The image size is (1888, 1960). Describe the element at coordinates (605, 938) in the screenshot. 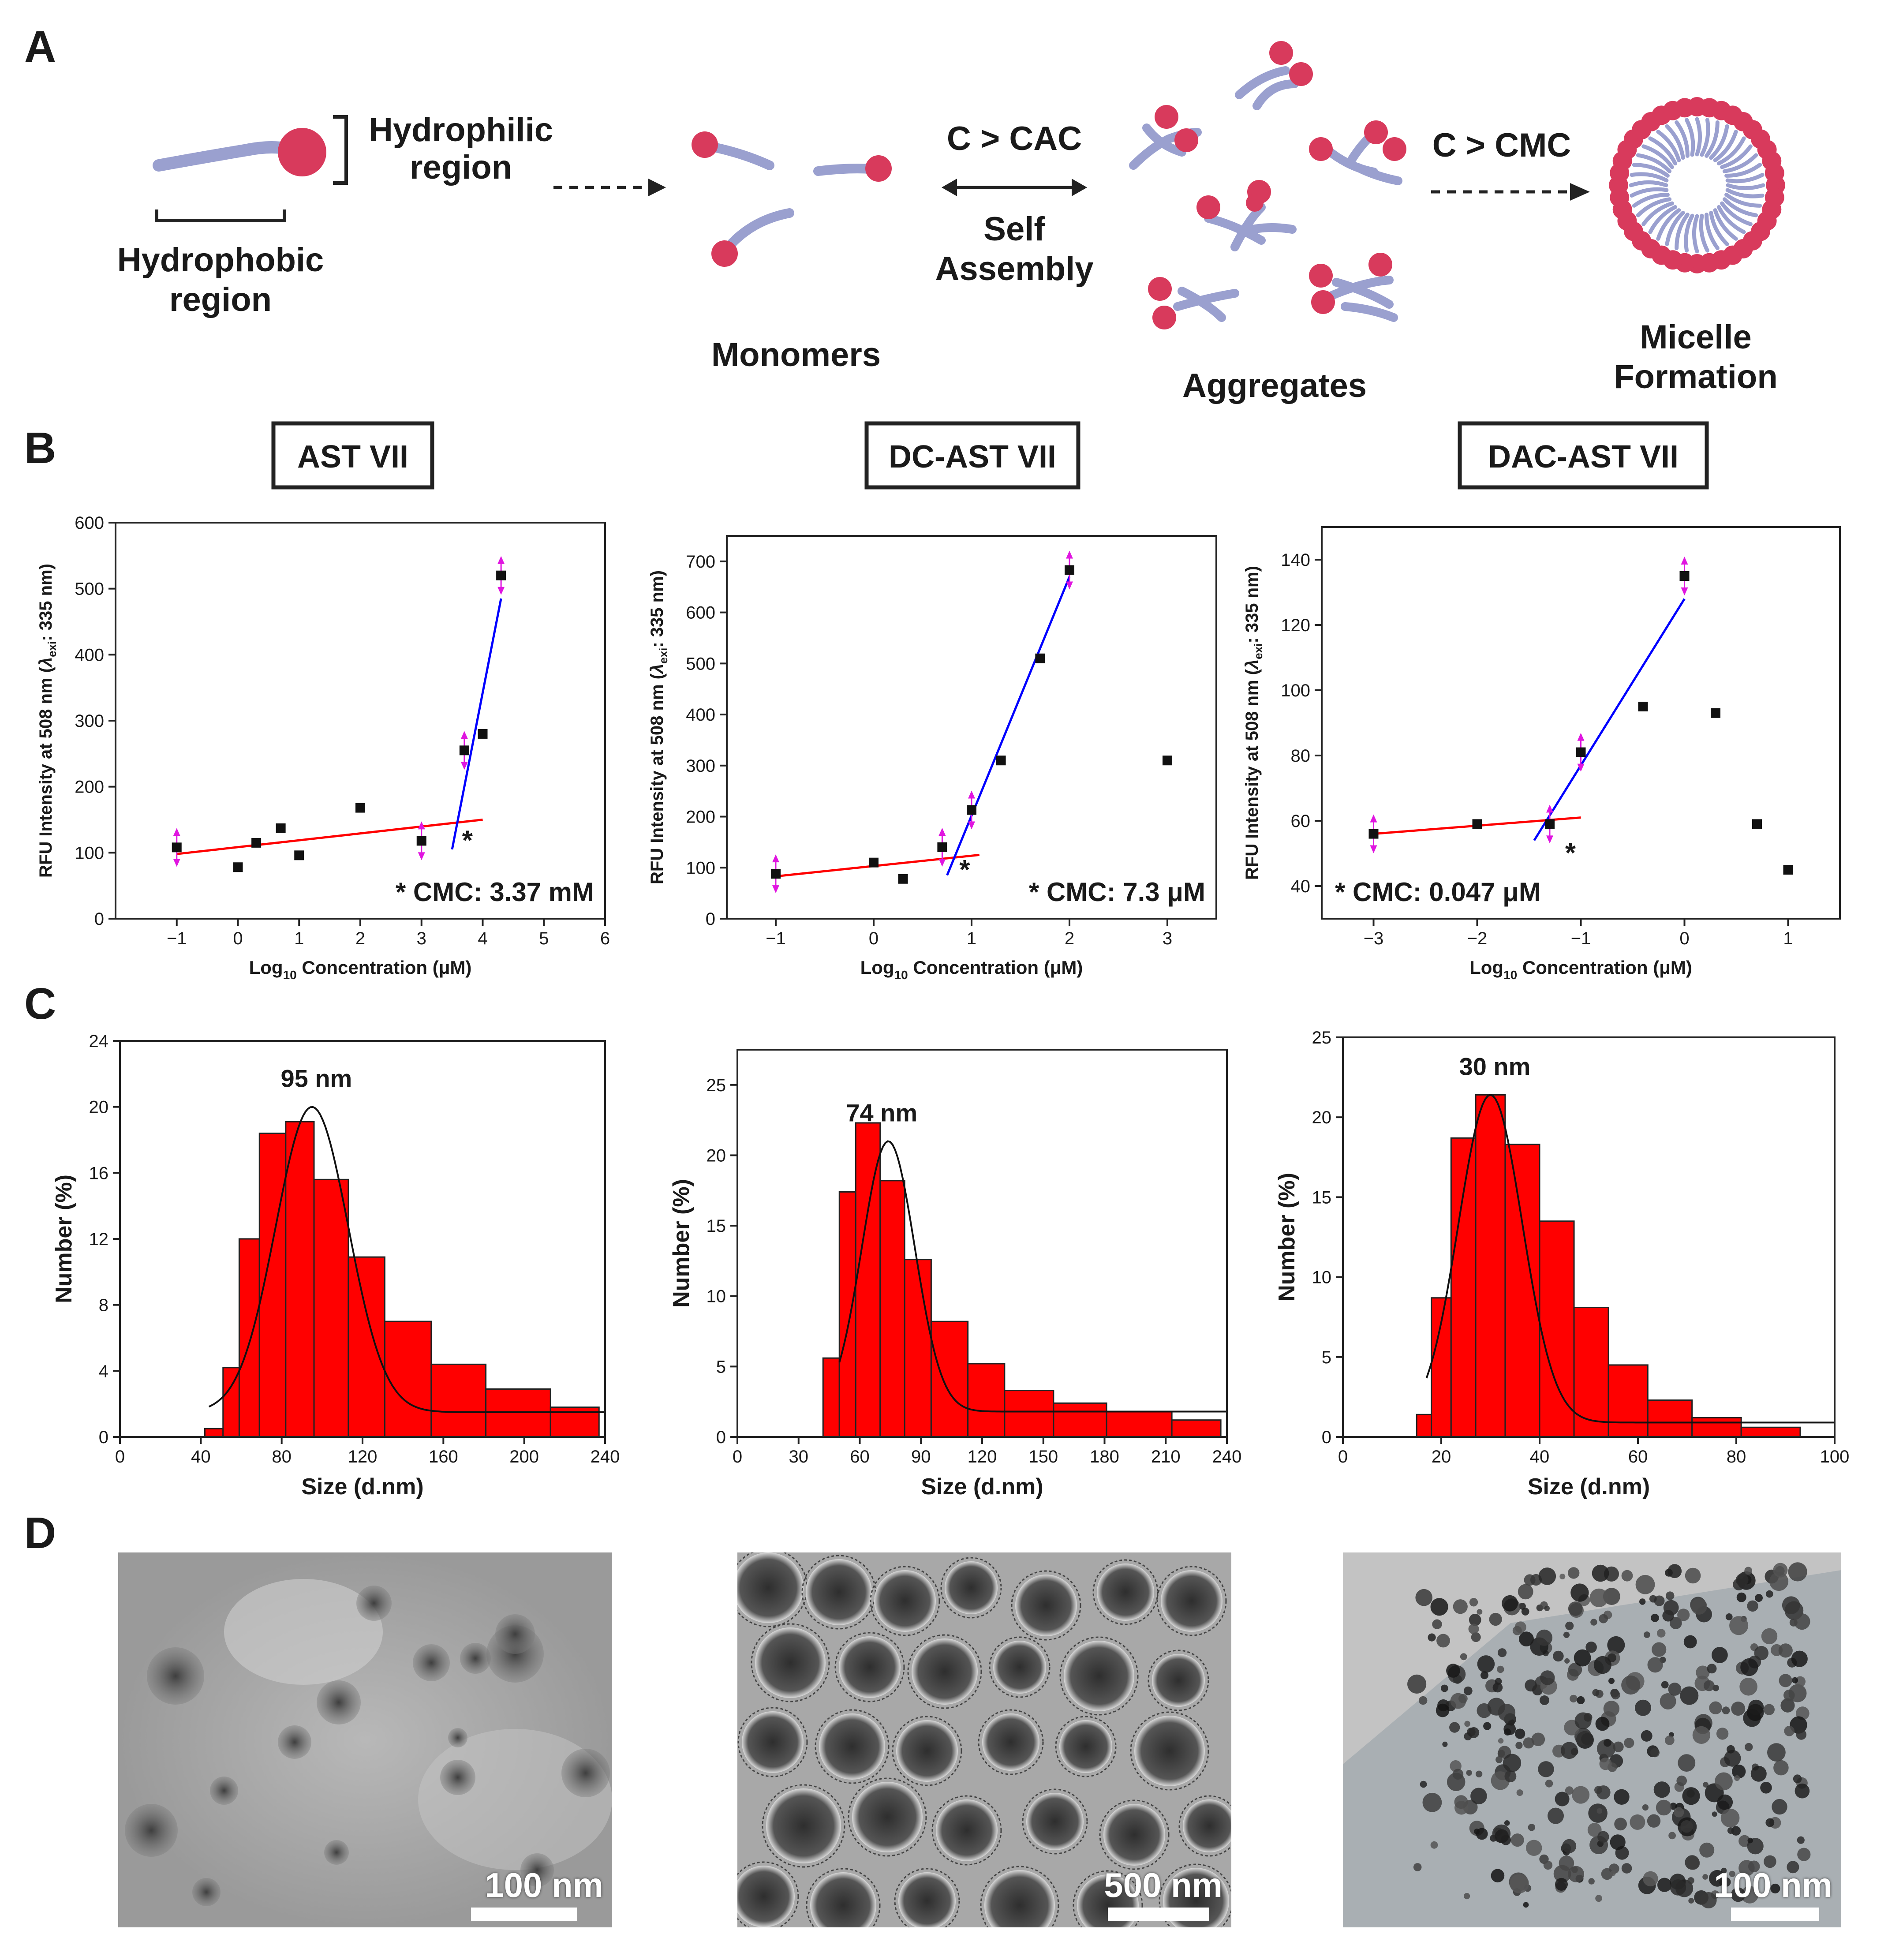

I see `x-tick-label: 6` at that location.